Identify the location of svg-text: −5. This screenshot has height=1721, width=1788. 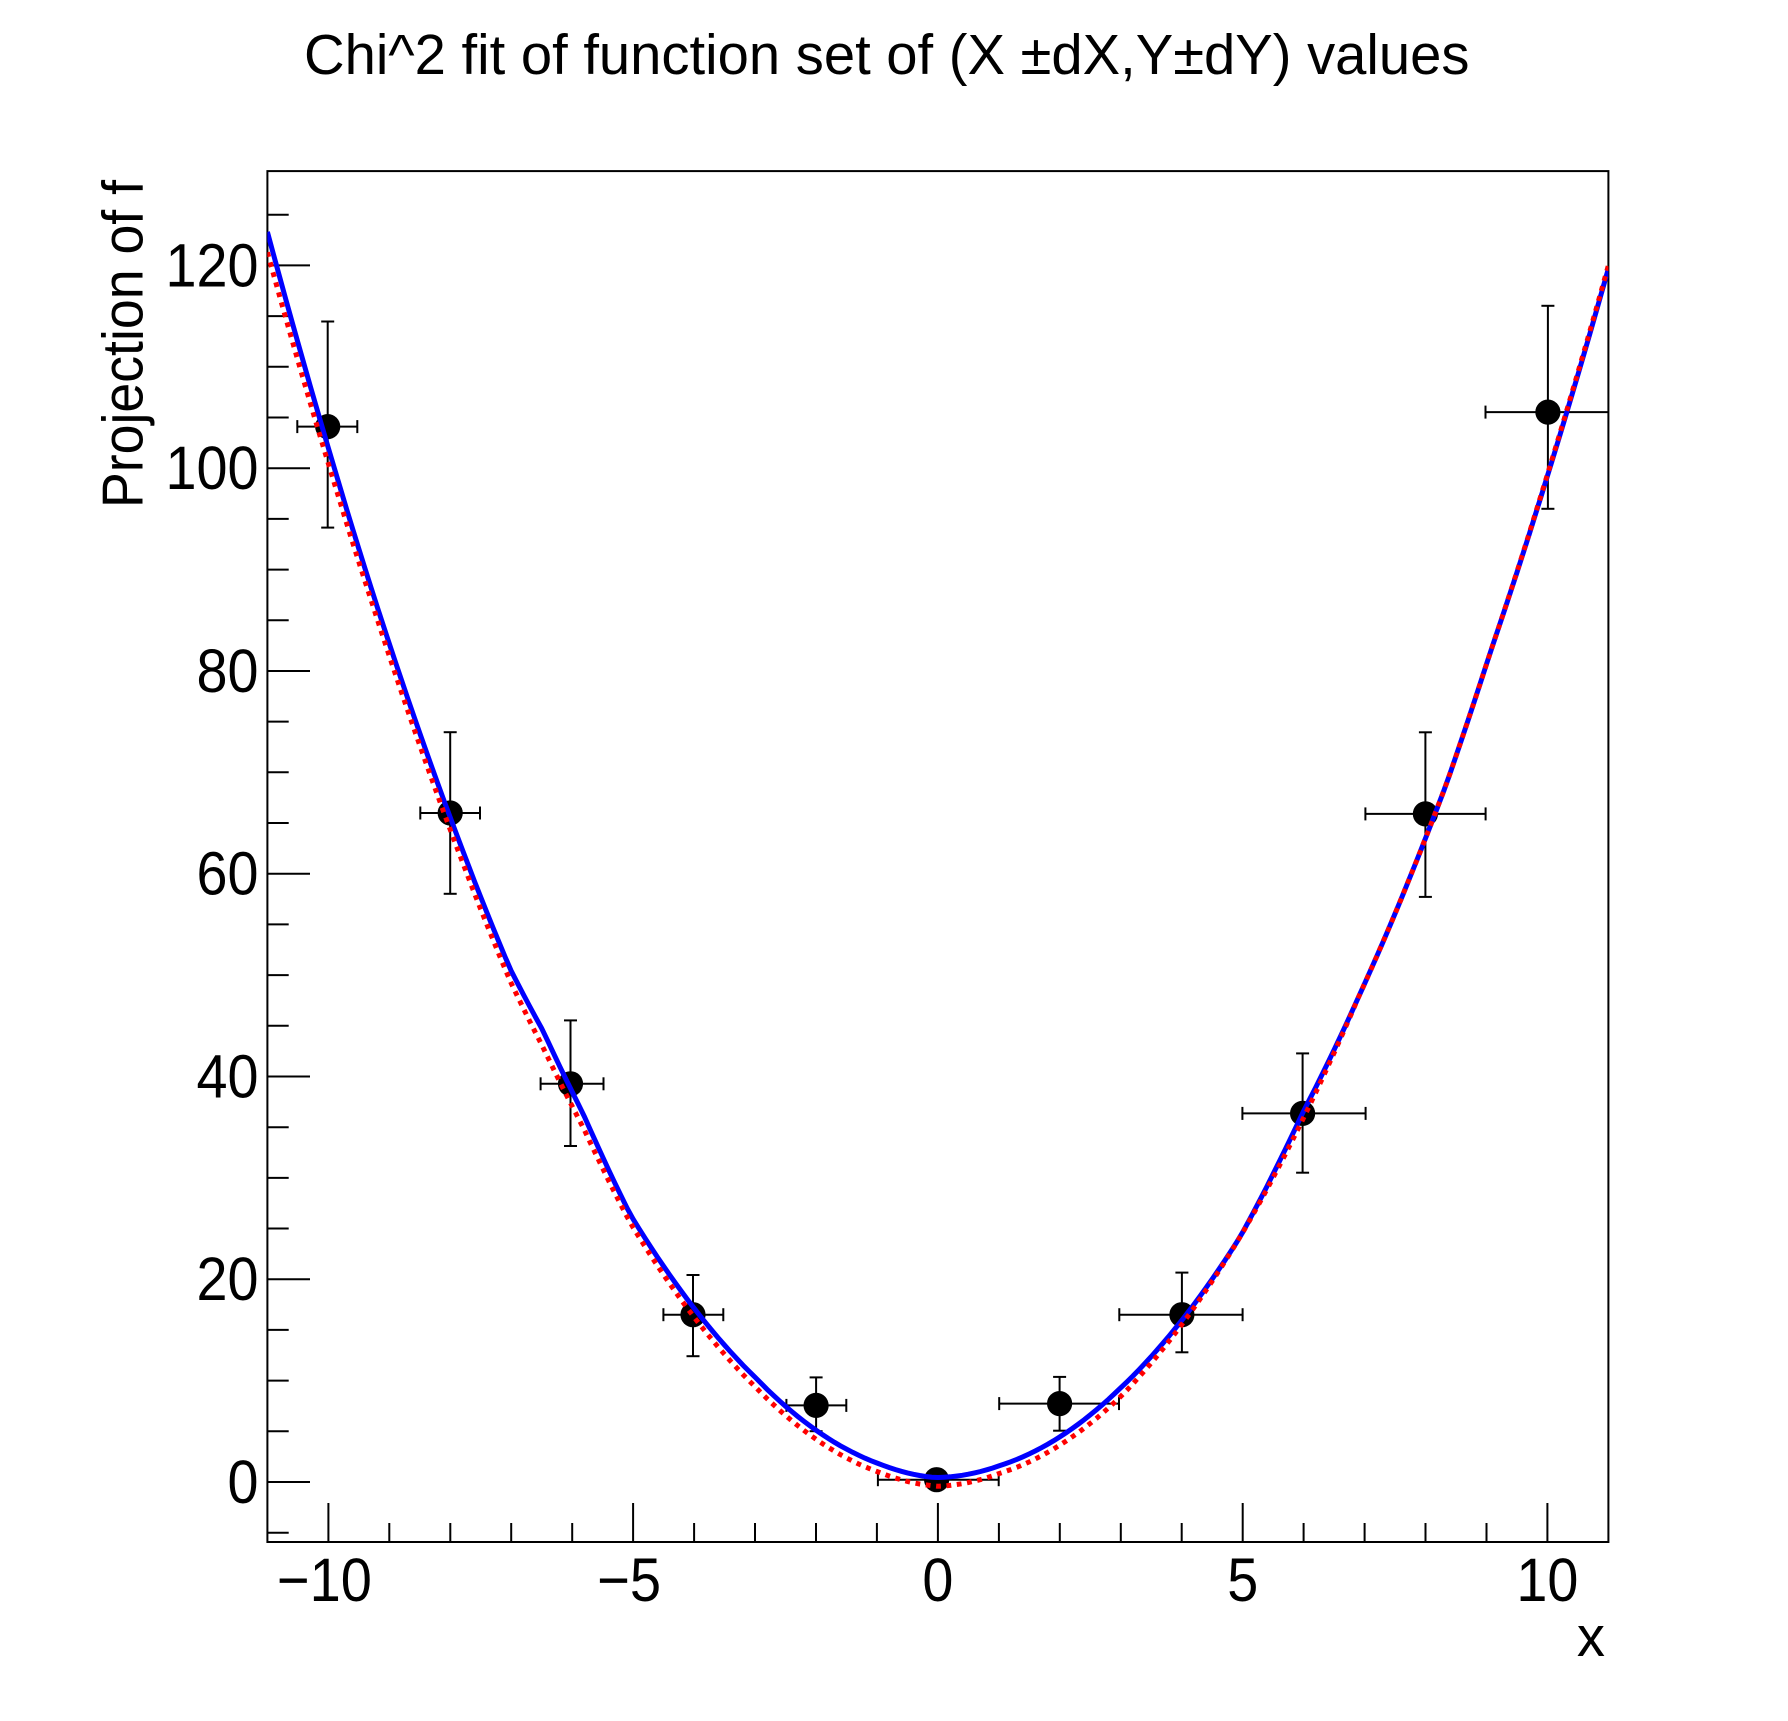
(629, 1580).